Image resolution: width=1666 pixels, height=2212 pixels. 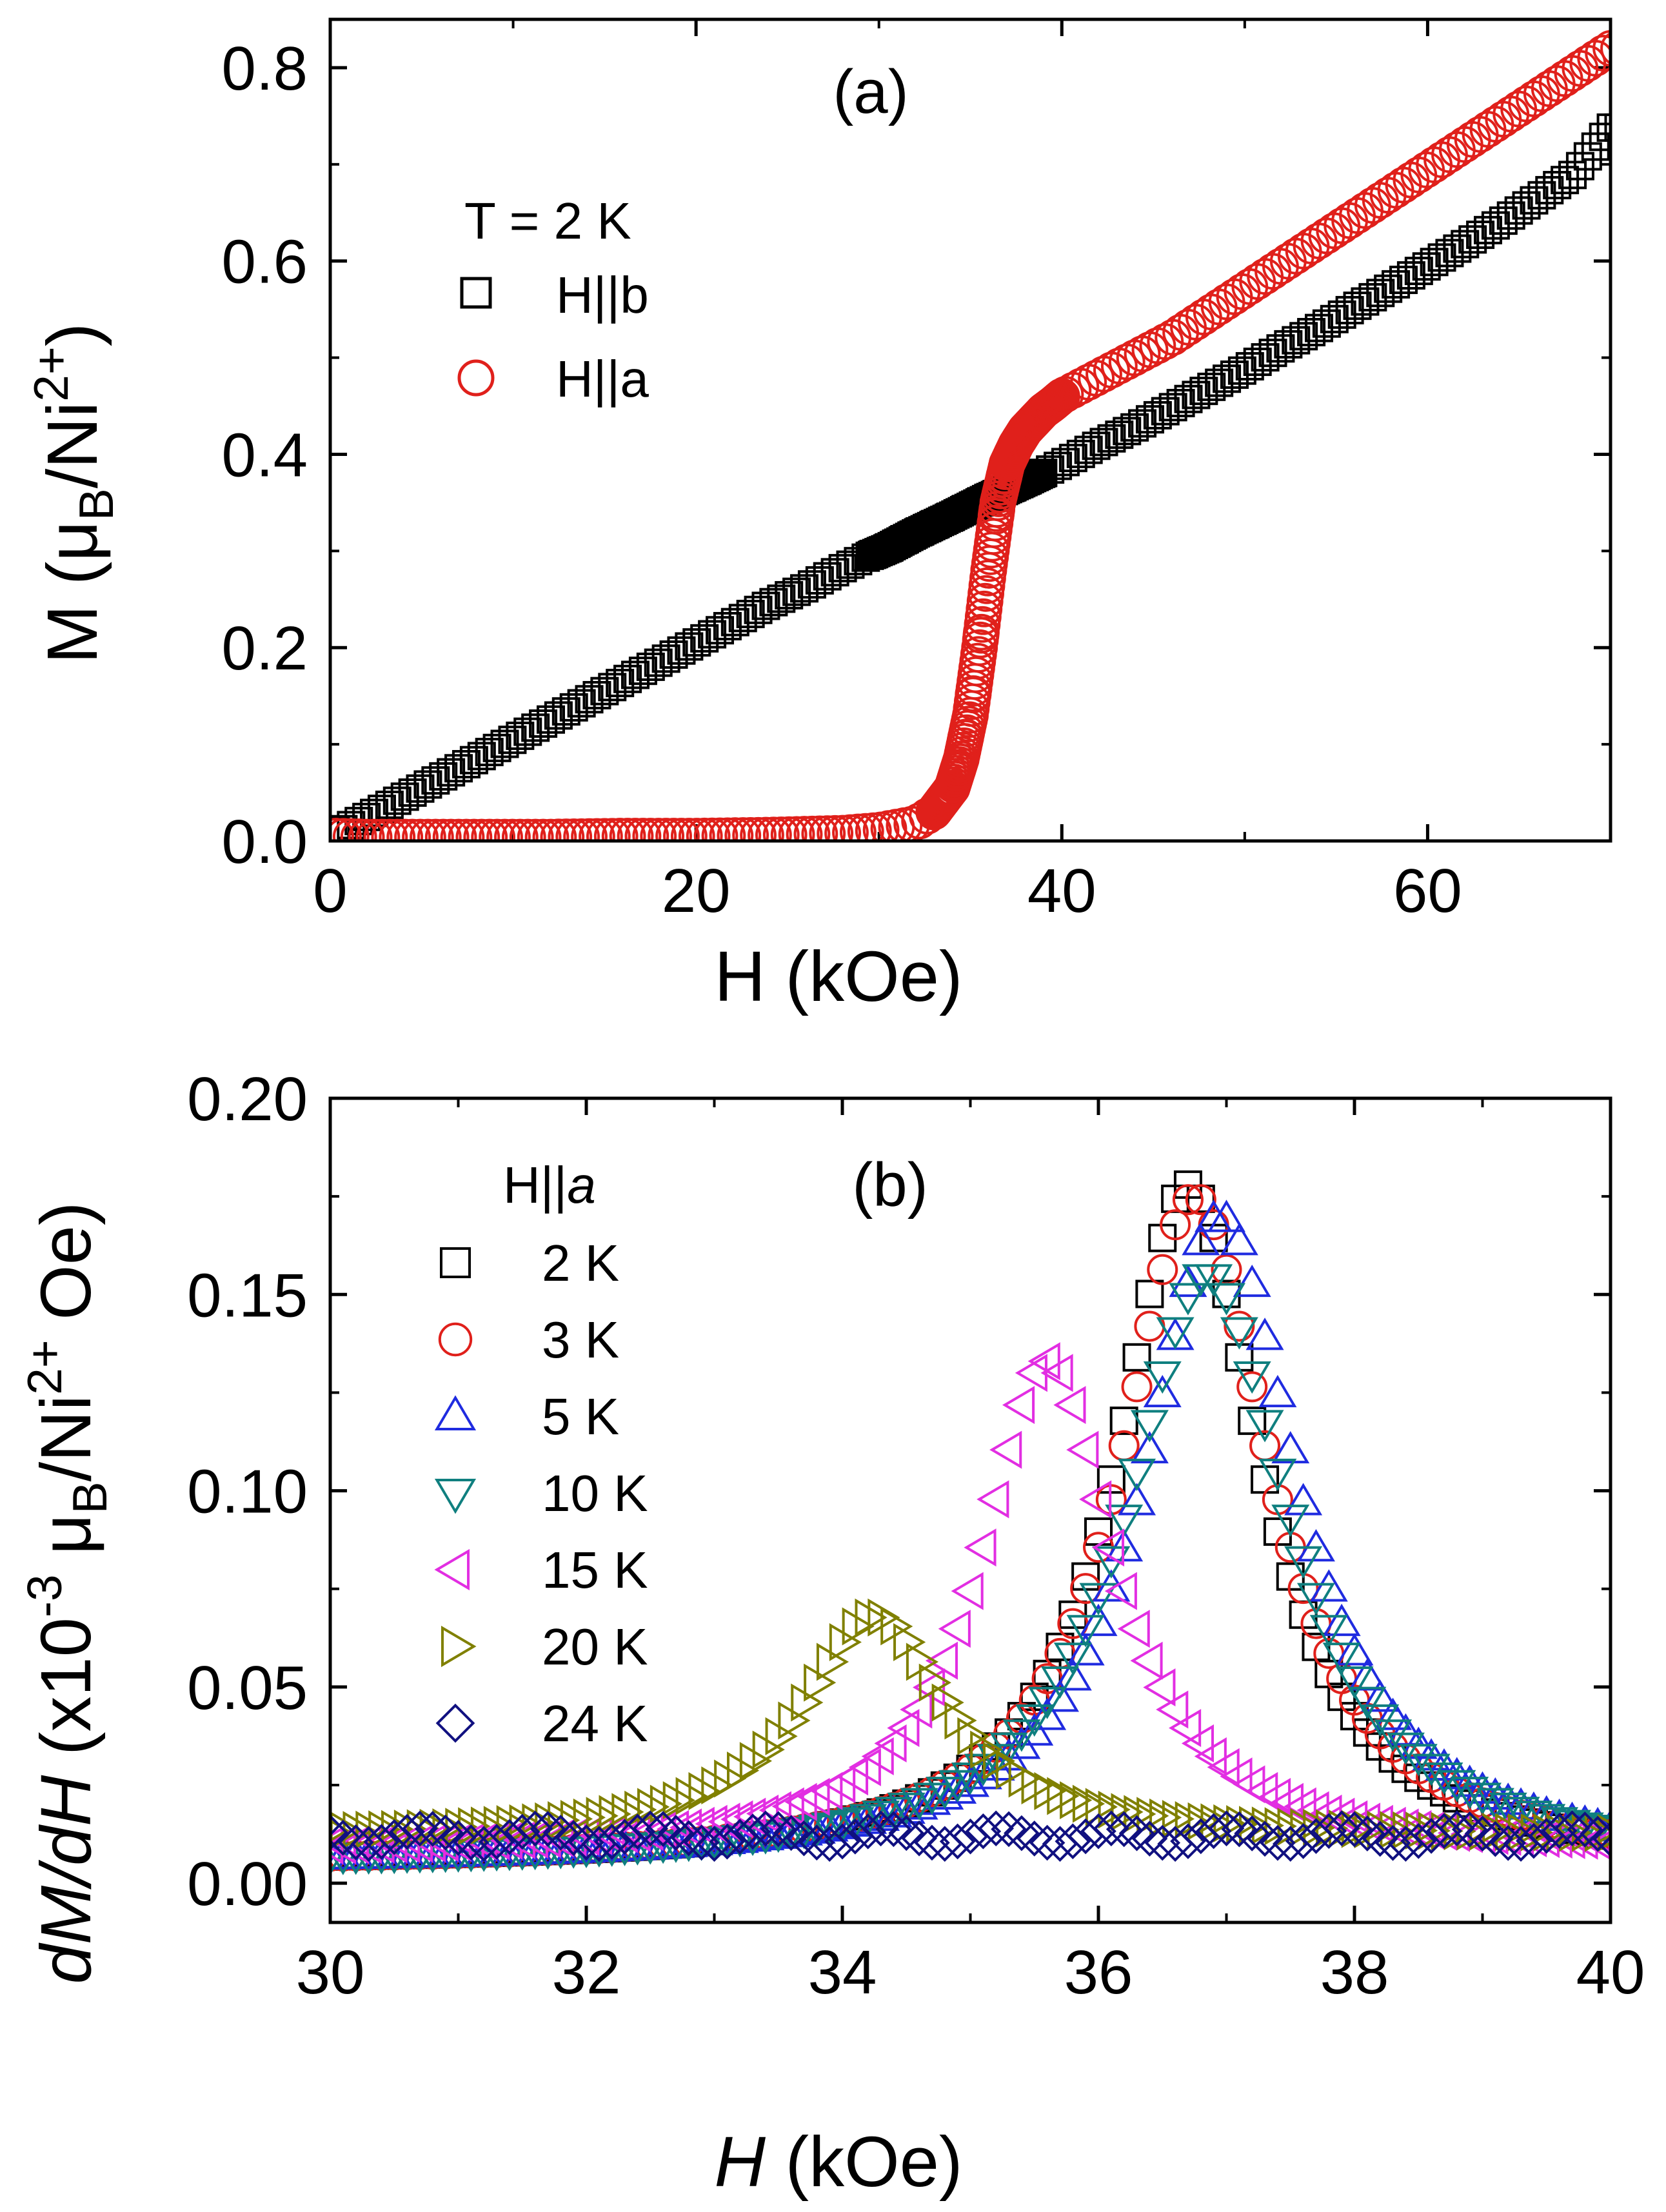 I want to click on legend-label-20k: 20 K, so click(x=595, y=1646).